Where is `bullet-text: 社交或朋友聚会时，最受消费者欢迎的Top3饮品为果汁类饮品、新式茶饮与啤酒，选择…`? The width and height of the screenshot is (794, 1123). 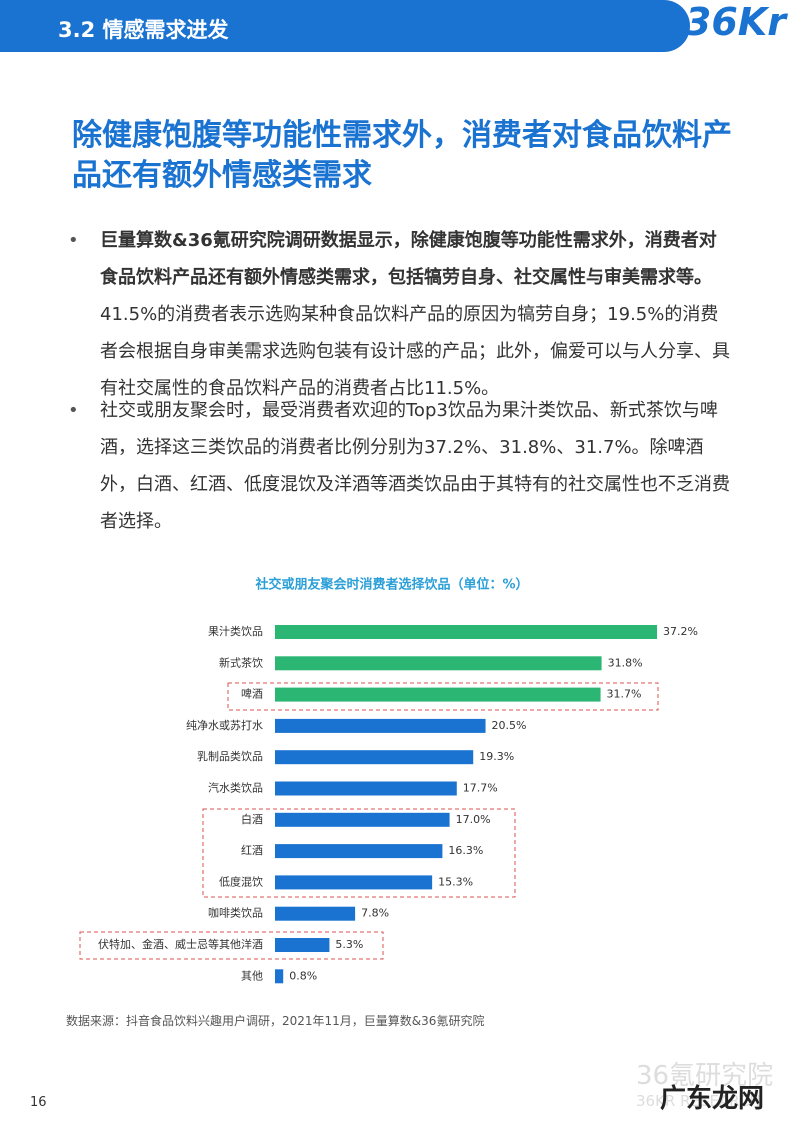 bullet-text: 社交或朋友聚会时，最受消费者欢迎的Top3饮品为果汁类饮品、新式茶饮与啤酒，选择… is located at coordinates (415, 466).